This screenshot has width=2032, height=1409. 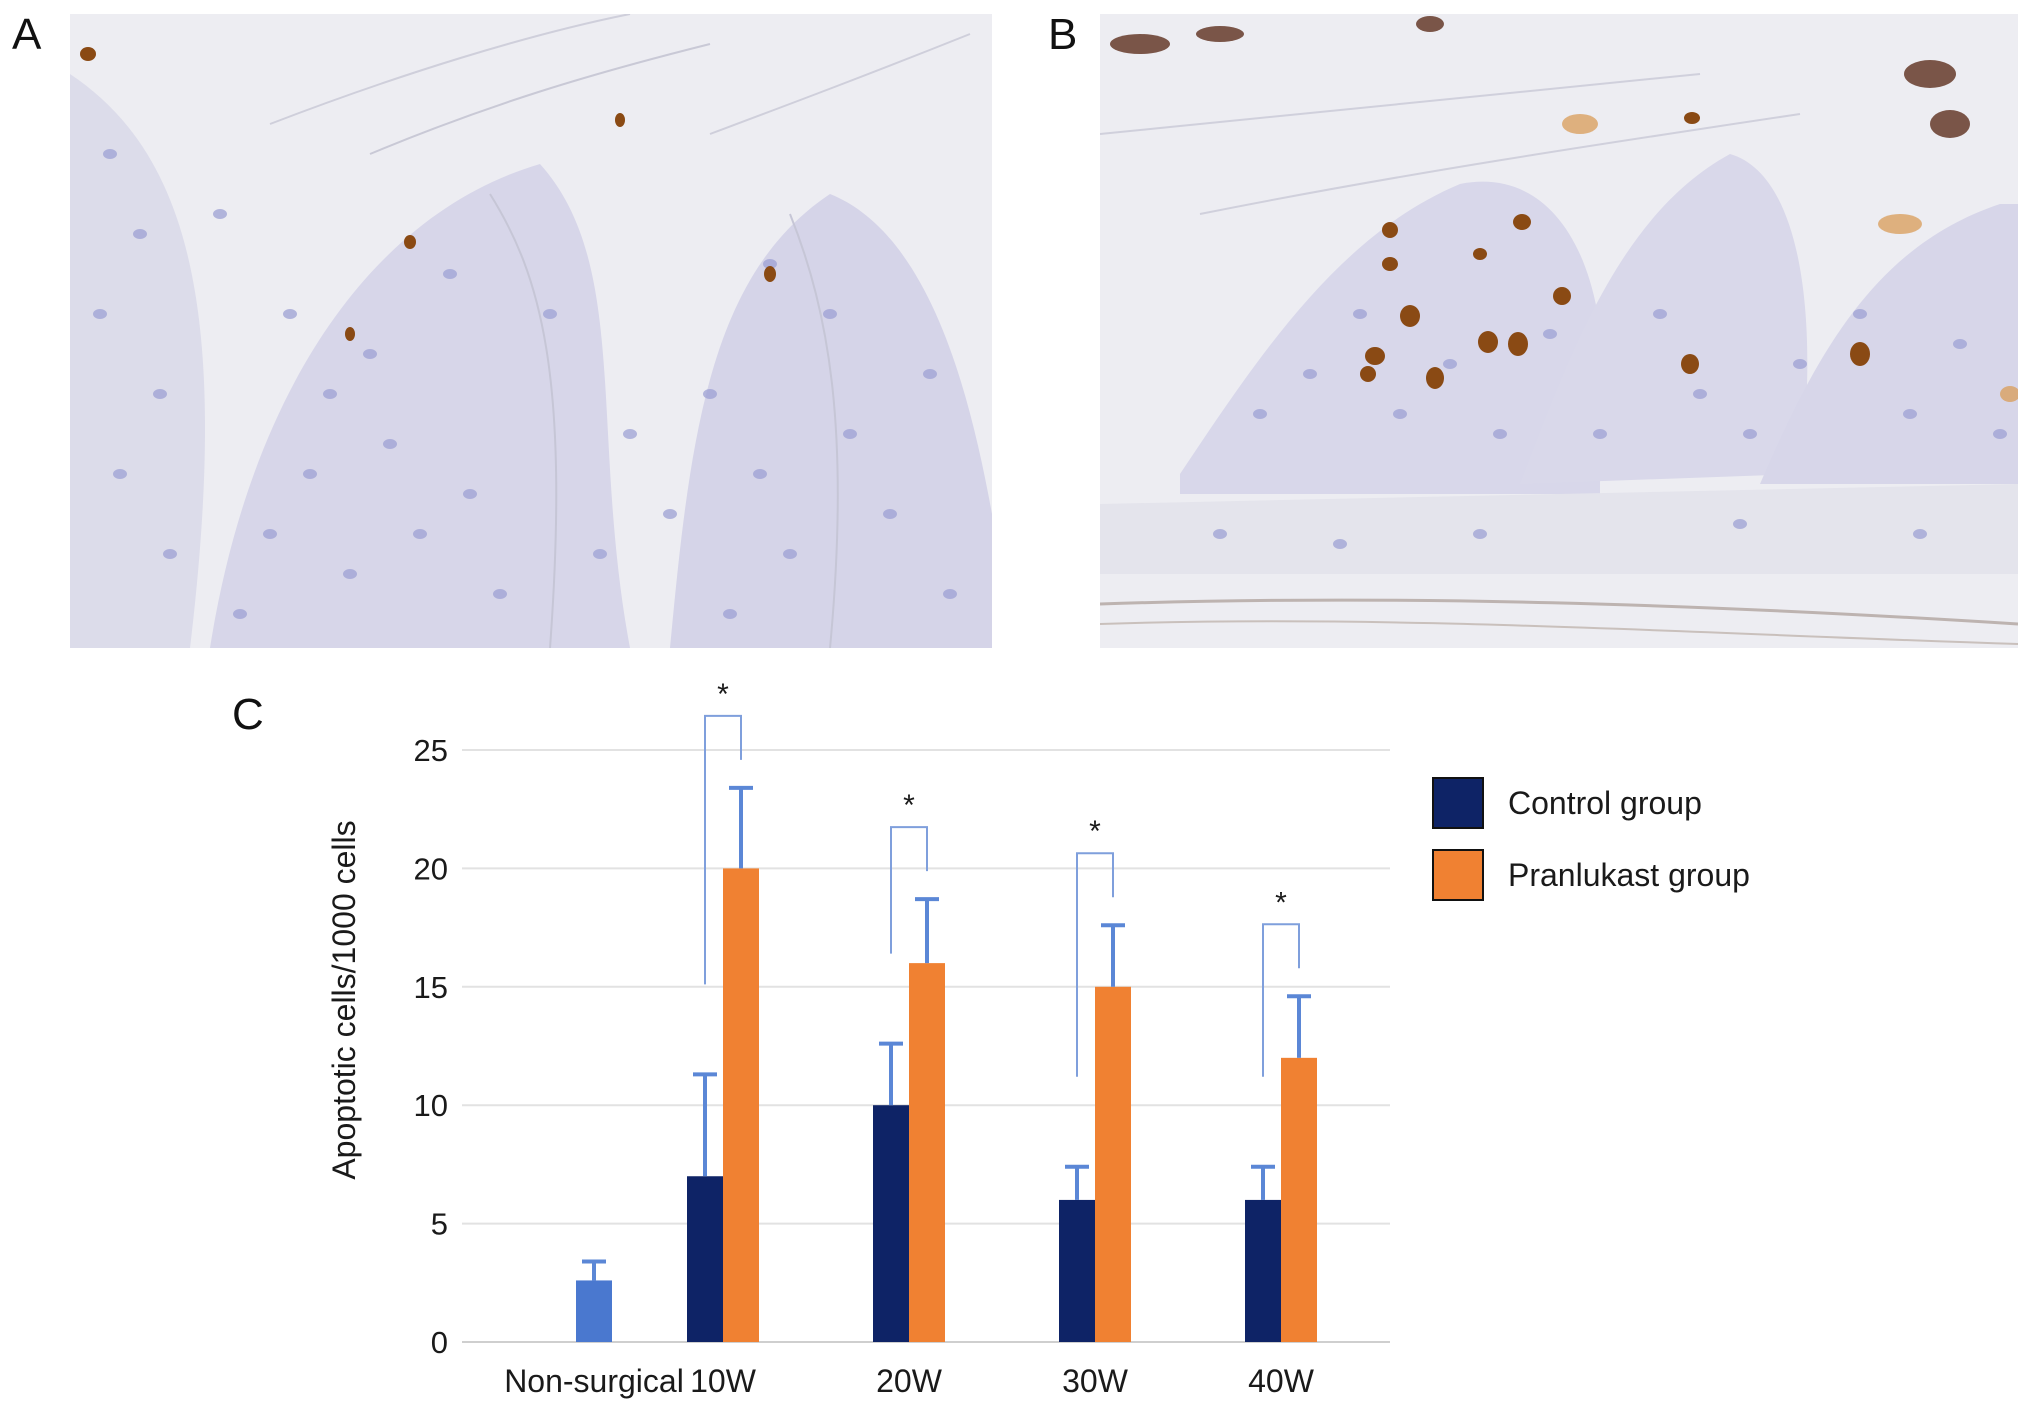 What do you see at coordinates (431, 1105) in the screenshot?
I see `y-tick-label: 10` at bounding box center [431, 1105].